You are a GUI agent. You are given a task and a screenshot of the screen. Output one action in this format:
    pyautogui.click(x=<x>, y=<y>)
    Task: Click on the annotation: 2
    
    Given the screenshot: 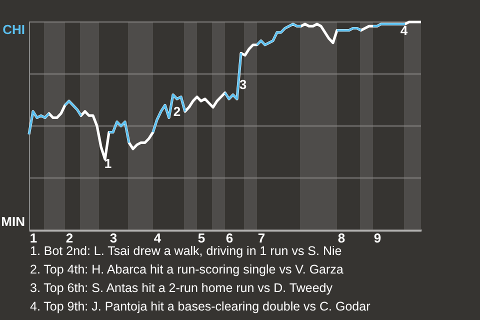 What is the action you would take?
    pyautogui.click(x=177, y=111)
    